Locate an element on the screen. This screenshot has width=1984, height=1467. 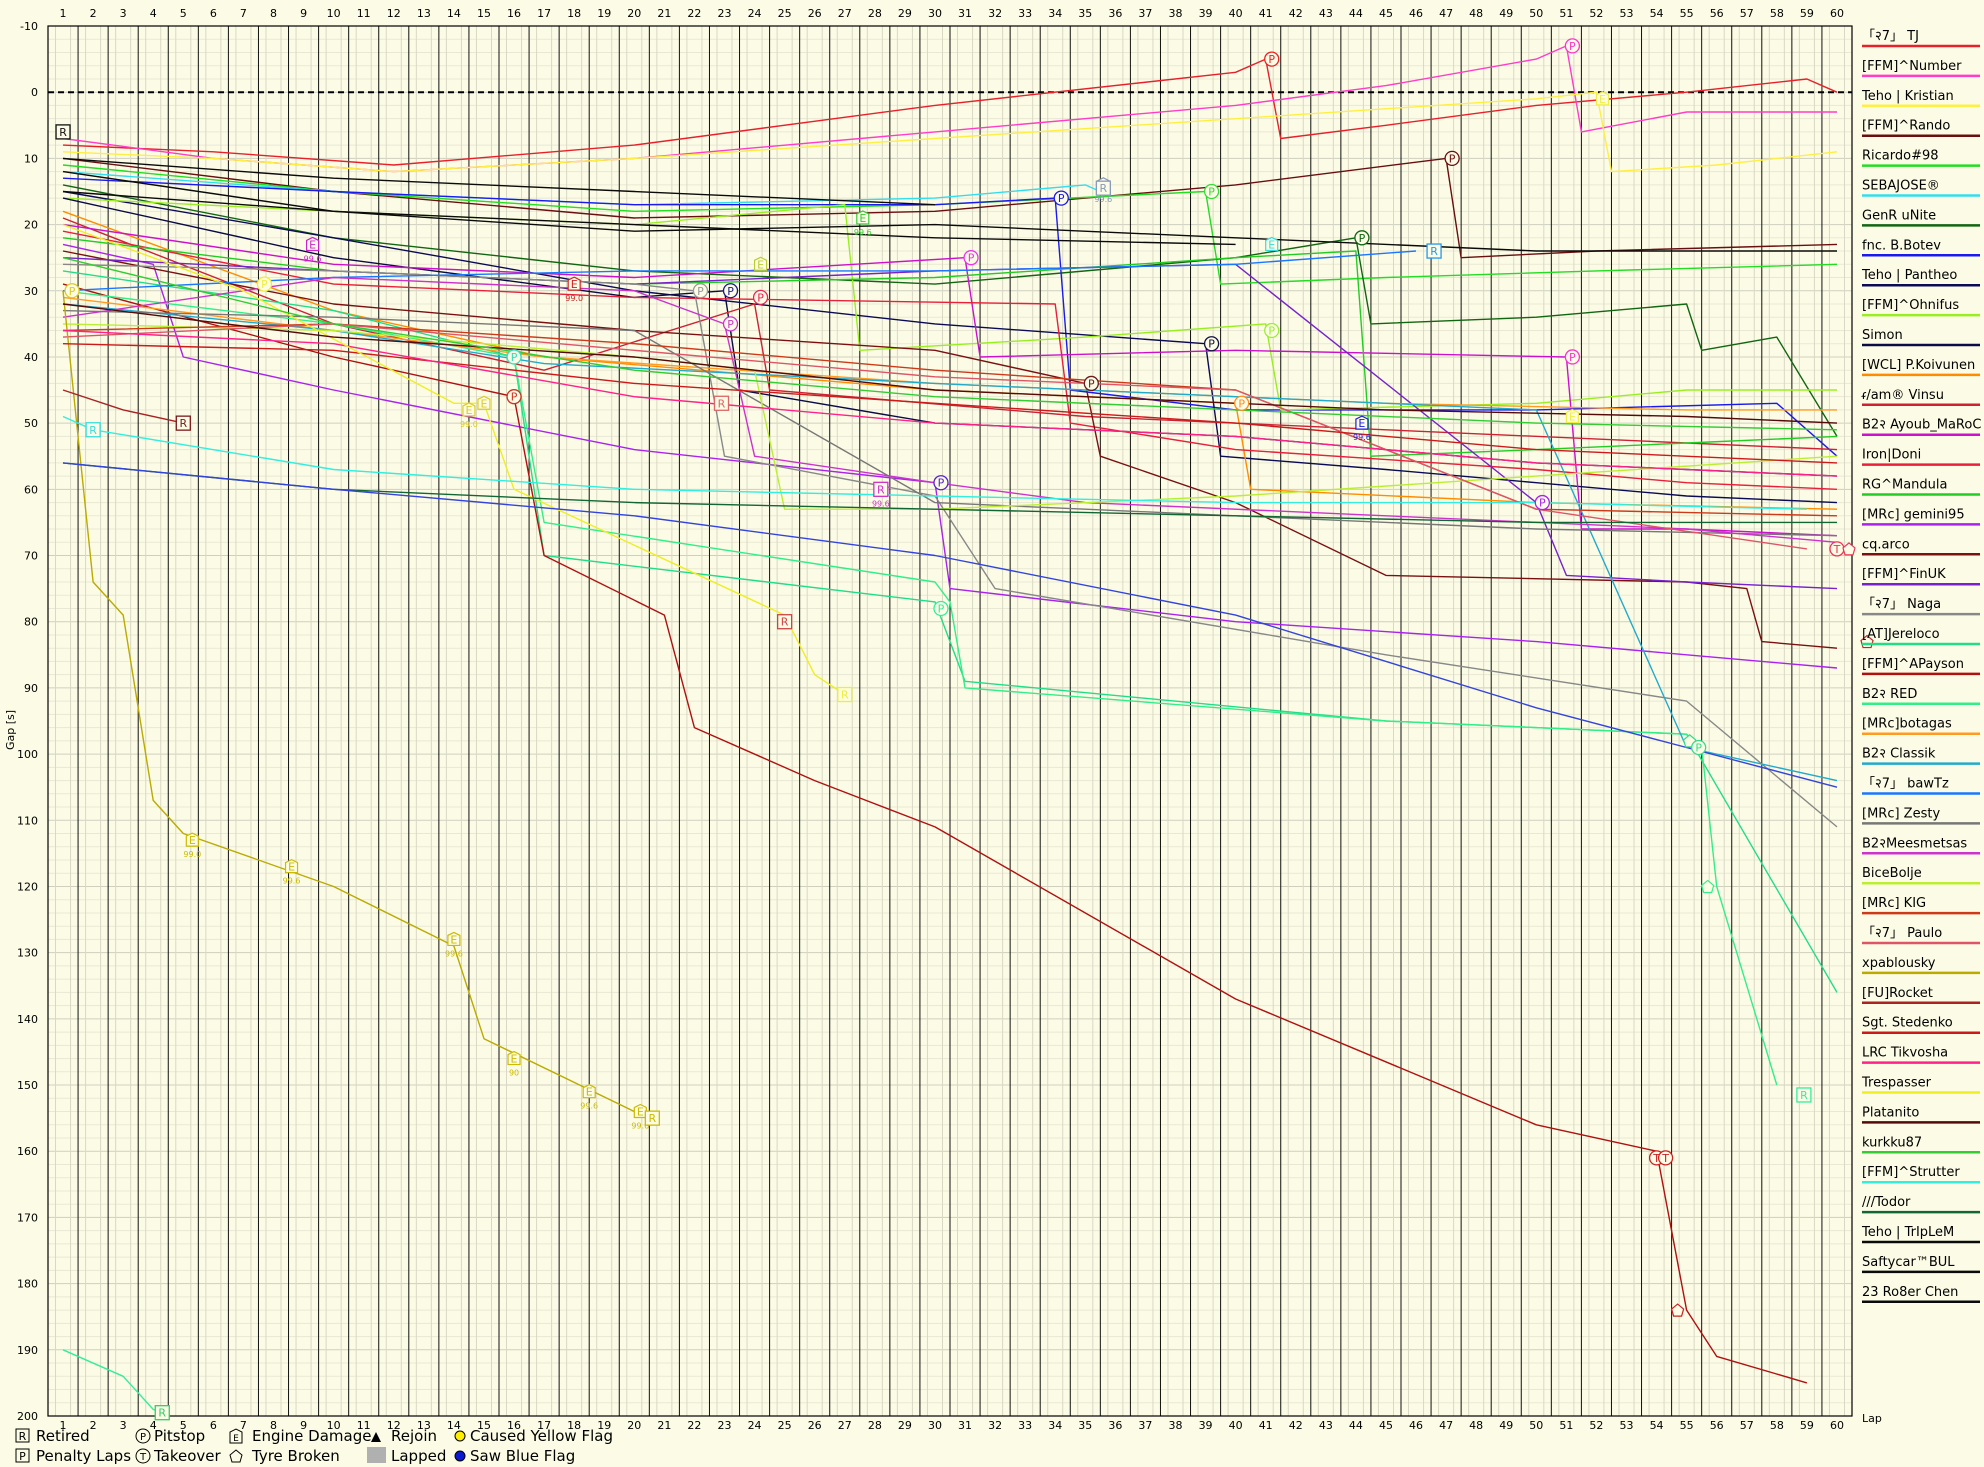
x-tick-label-top: 29 is located at coordinates (905, 13).